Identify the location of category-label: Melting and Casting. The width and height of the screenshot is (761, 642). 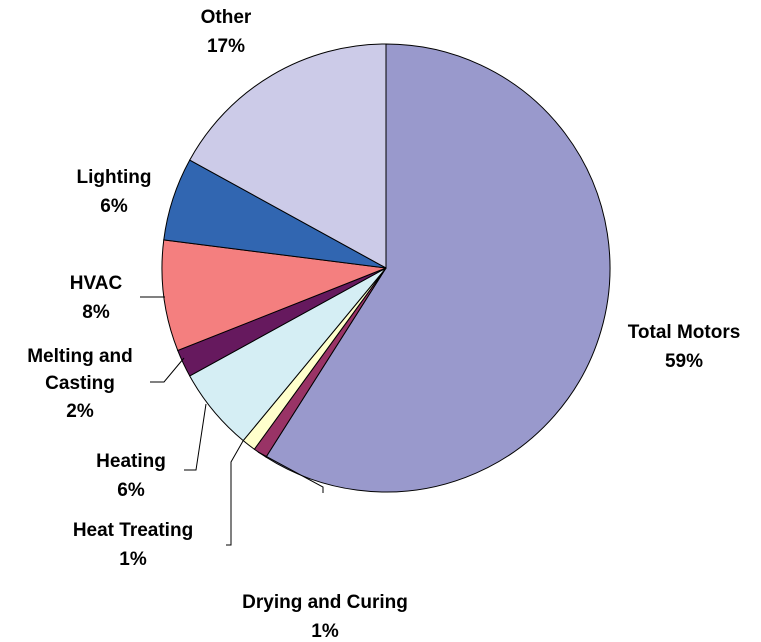
(80, 370).